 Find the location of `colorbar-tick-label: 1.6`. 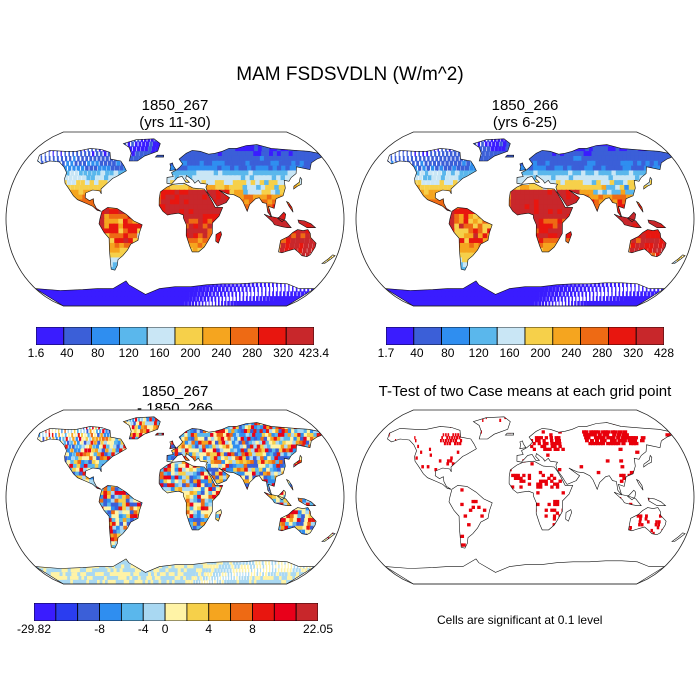

colorbar-tick-label: 1.6 is located at coordinates (36, 353).